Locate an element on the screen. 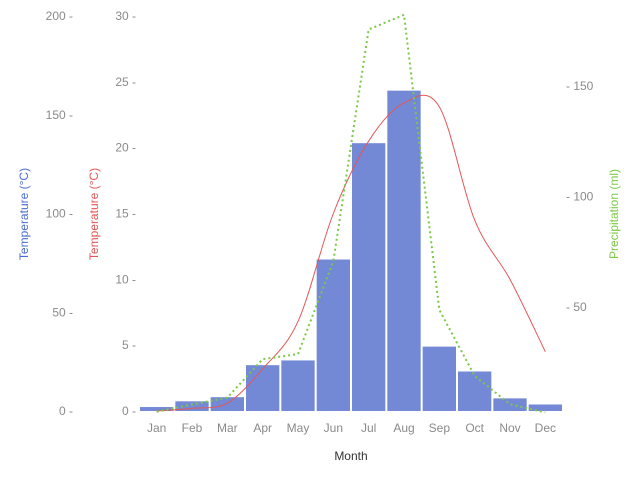  x-tick-label: Feb is located at coordinates (192, 428).